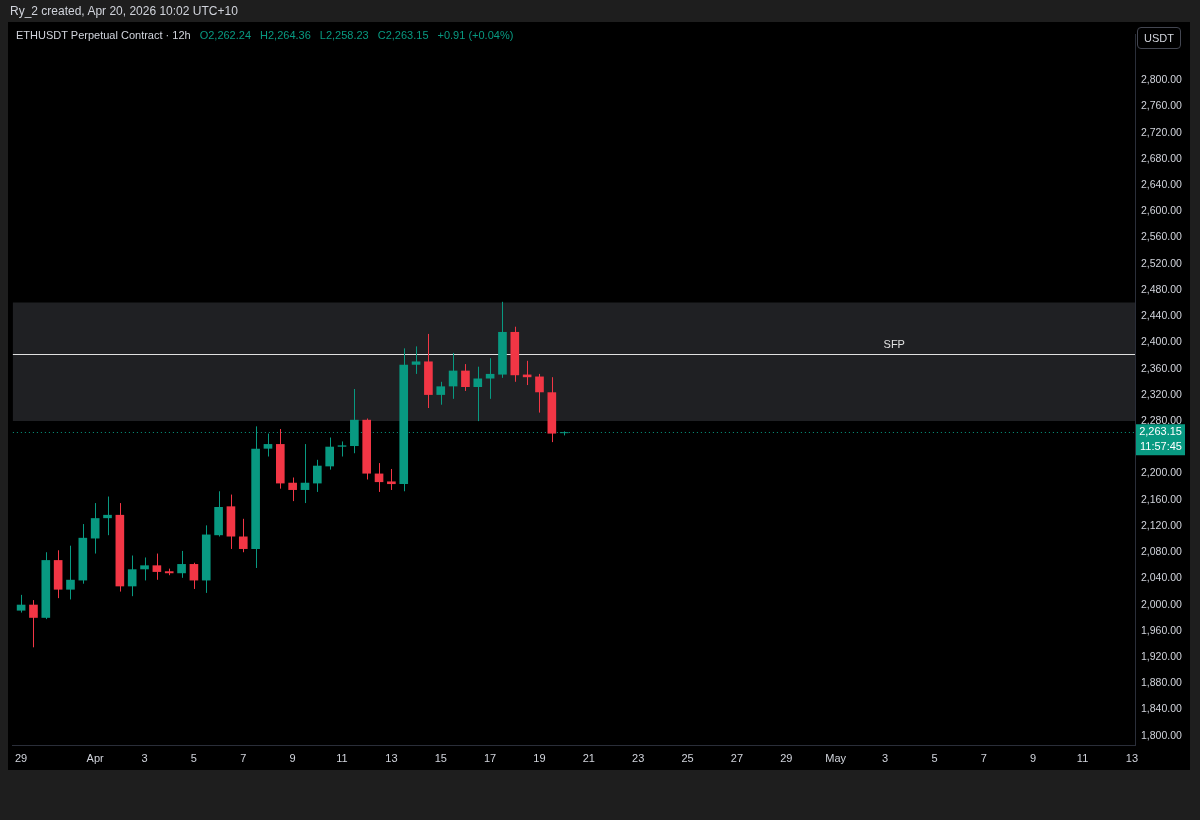  Describe the element at coordinates (1162, 577) in the screenshot. I see `y-tick-label: 2,040.00` at that location.